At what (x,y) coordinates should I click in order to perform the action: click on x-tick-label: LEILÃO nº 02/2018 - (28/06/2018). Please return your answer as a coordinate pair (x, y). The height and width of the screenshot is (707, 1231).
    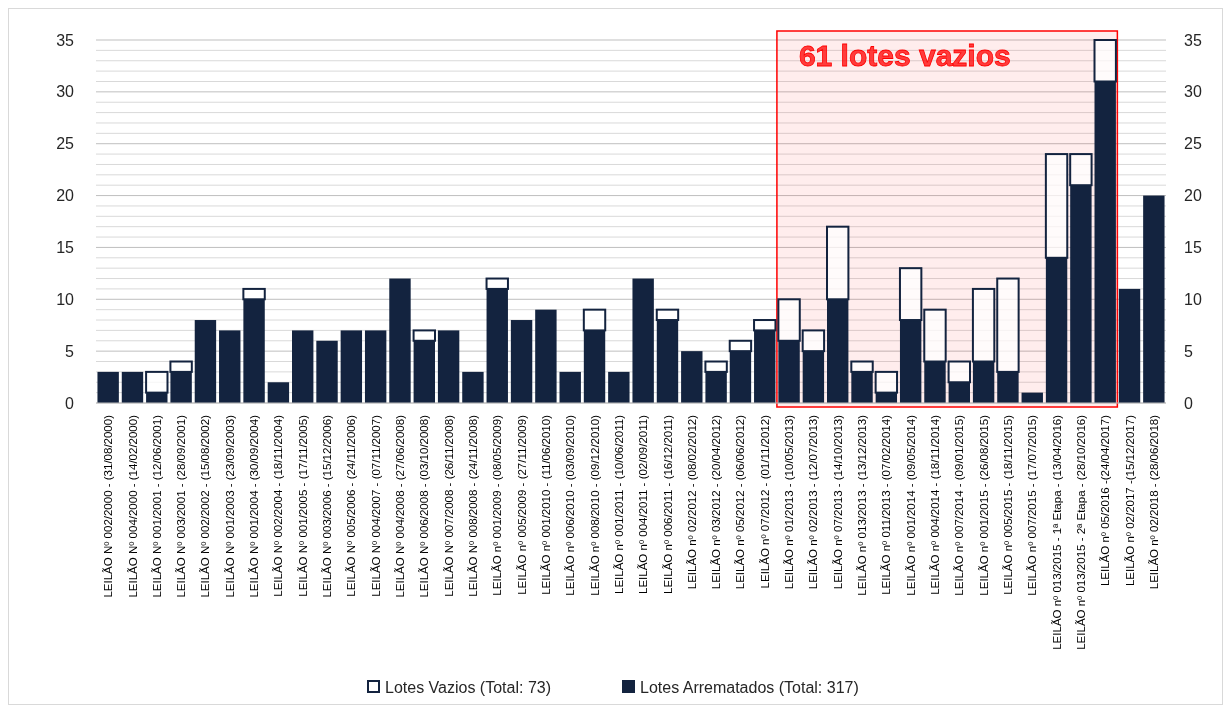
    Looking at the image, I should click on (1153, 502).